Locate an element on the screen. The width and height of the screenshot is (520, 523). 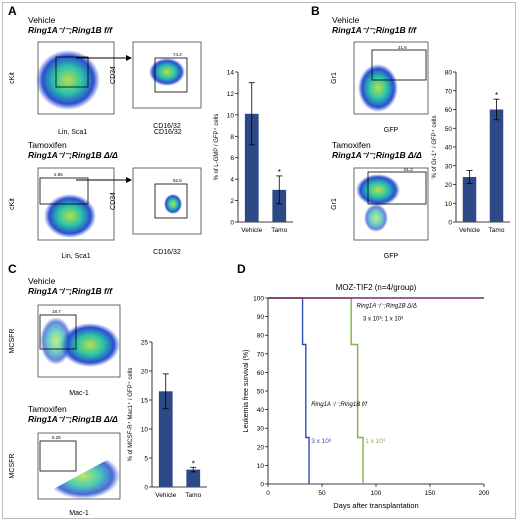
b-vehicle-header: Vehicle Ring1A⁻/⁻;Ring1B f/f is located at coordinates (374, 25).